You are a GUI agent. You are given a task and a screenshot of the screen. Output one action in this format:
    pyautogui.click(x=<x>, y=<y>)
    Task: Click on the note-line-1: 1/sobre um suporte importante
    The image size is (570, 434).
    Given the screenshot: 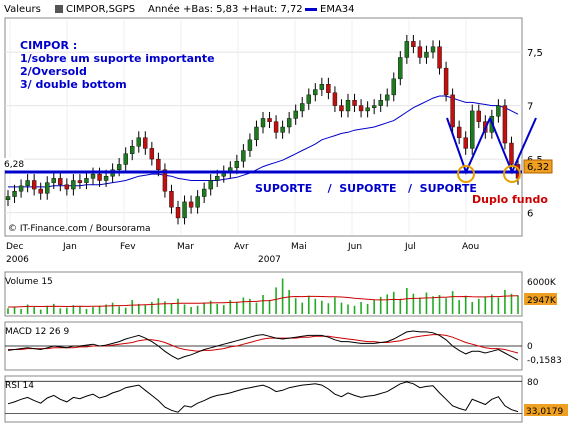 What is the action you would take?
    pyautogui.click(x=117, y=58)
    